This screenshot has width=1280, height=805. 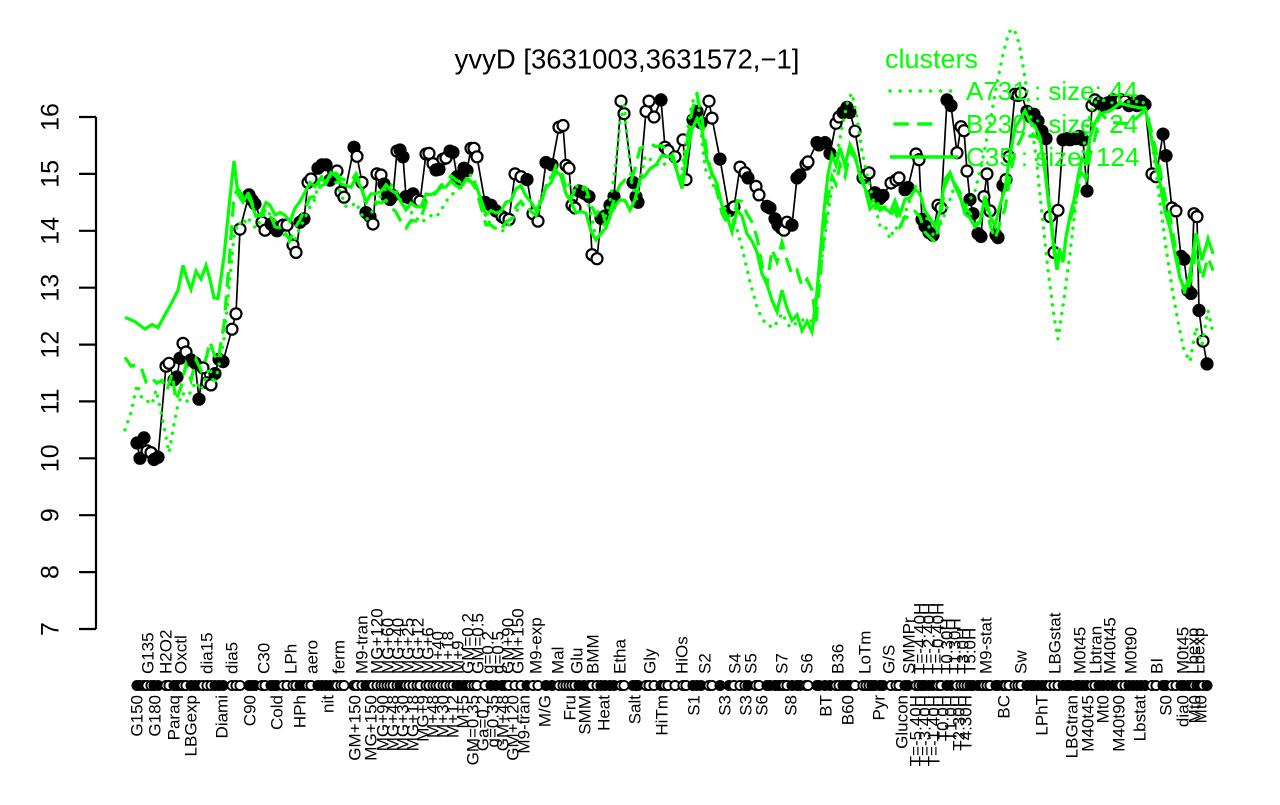 I want to click on svg-text: 12, so click(x=51, y=345).